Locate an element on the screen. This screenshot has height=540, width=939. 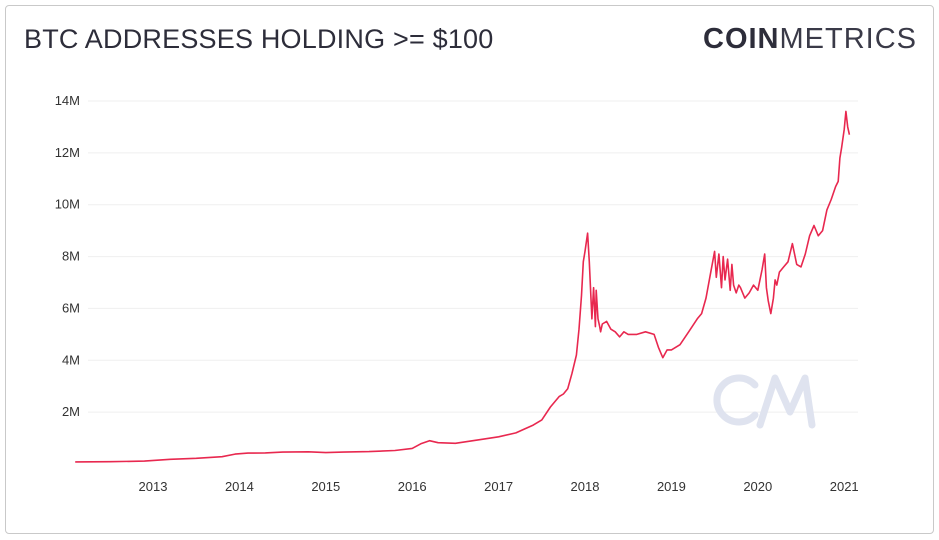
y-tick-label: 10M is located at coordinates (67, 204).